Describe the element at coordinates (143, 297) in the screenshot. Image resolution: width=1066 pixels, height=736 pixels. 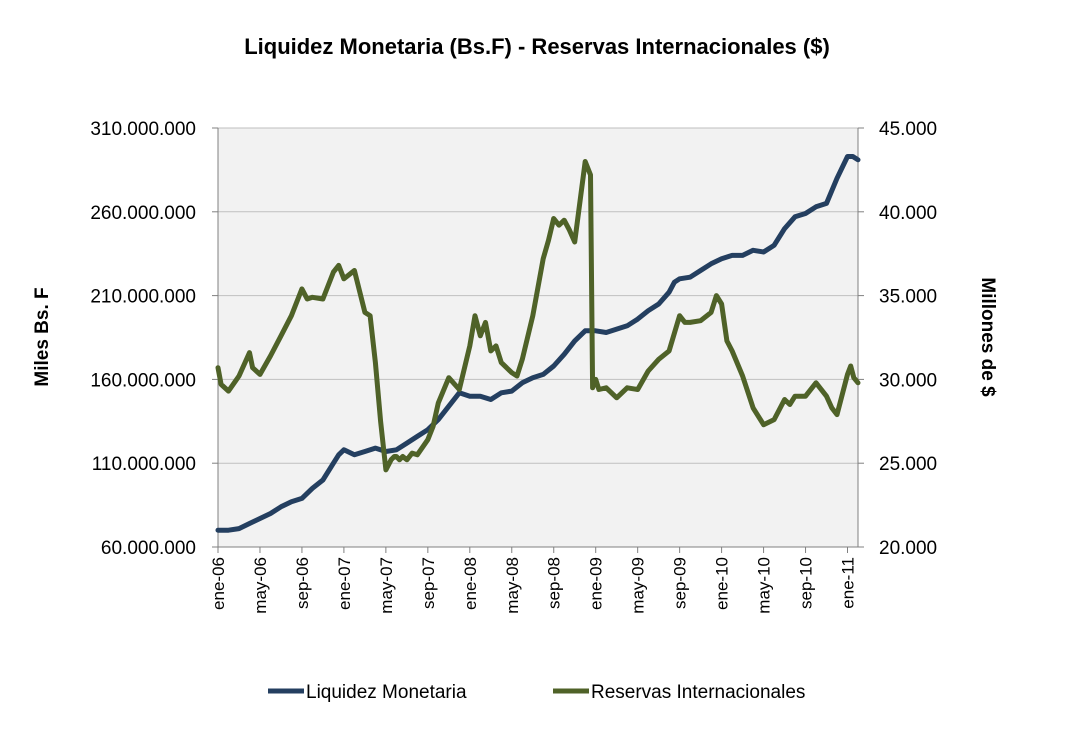
I see `left-tick-label: 210.000.000` at that location.